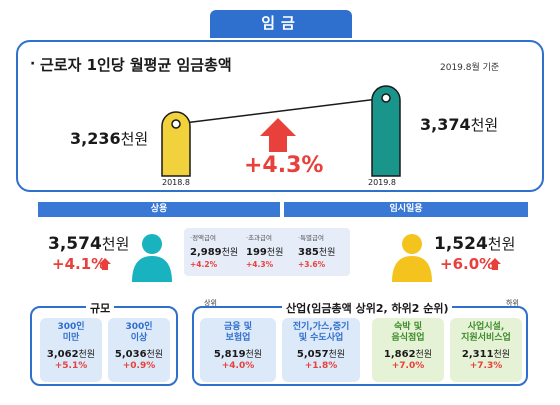  What do you see at coordinates (136, 65) in the screenshot?
I see `header-title: 근로자 1인당 월평균 임금총액` at bounding box center [136, 65].